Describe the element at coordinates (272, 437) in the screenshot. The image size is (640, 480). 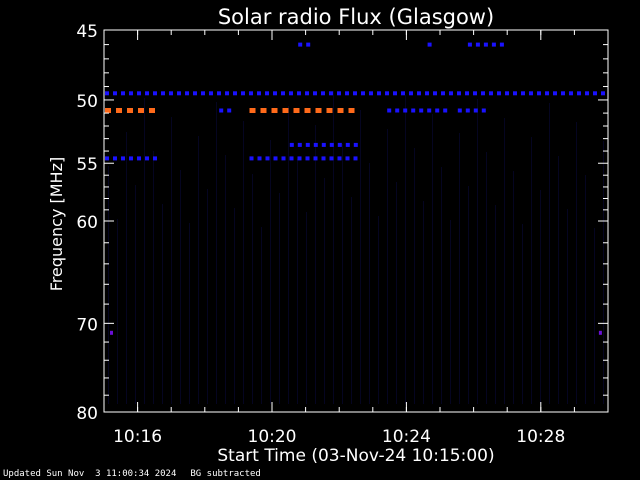
I see `x-tick-label: 10:20` at that location.